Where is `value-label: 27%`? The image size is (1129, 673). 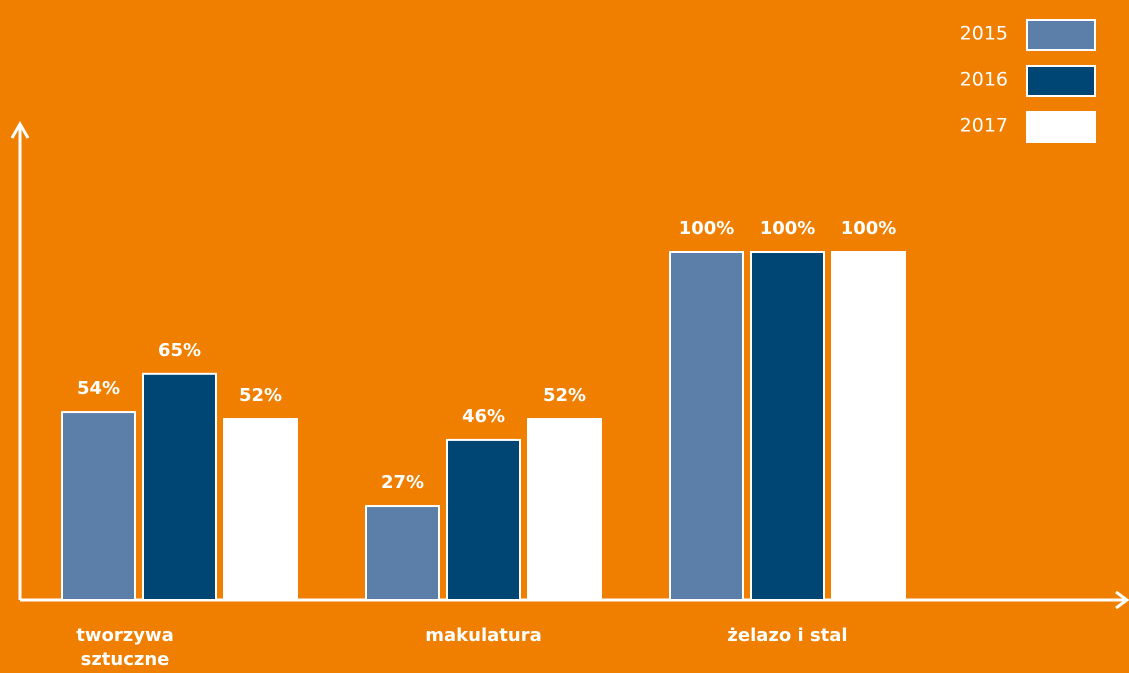
value-label: 27% is located at coordinates (402, 482).